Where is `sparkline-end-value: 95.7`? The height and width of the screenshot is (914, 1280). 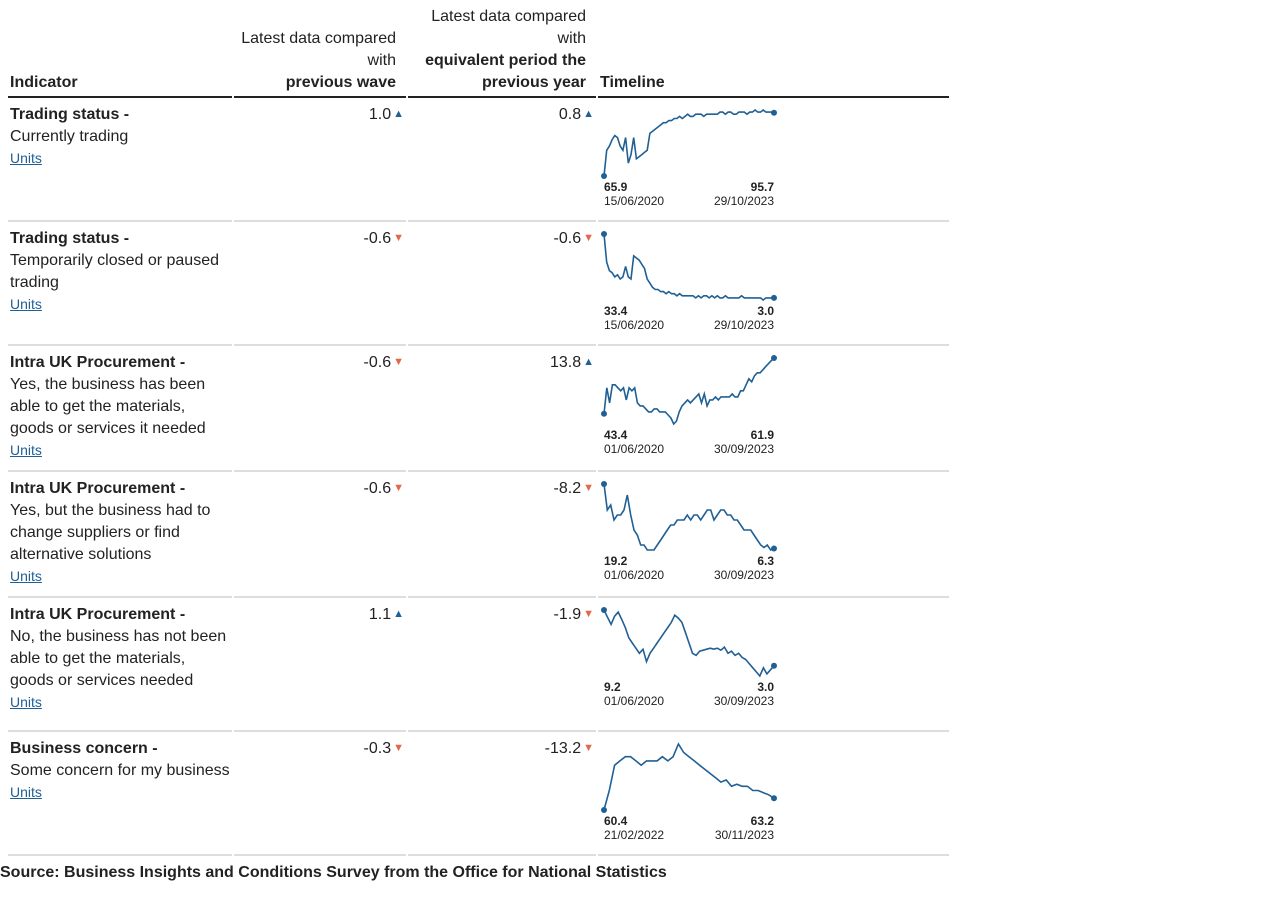
sparkline-end-value: 95.7 is located at coordinates (763, 187).